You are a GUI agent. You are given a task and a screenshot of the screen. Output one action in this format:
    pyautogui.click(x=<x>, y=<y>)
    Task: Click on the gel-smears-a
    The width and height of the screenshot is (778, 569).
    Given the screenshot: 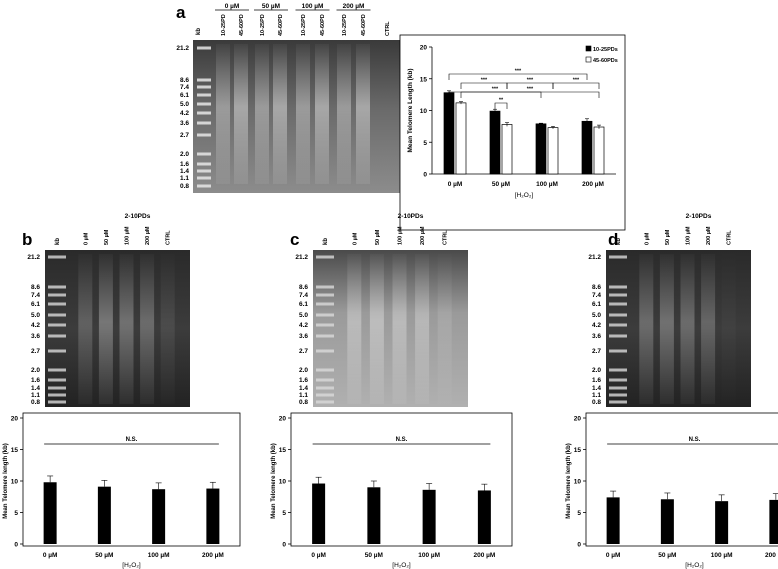 What is the action you would take?
    pyautogui.click(x=293, y=114)
    